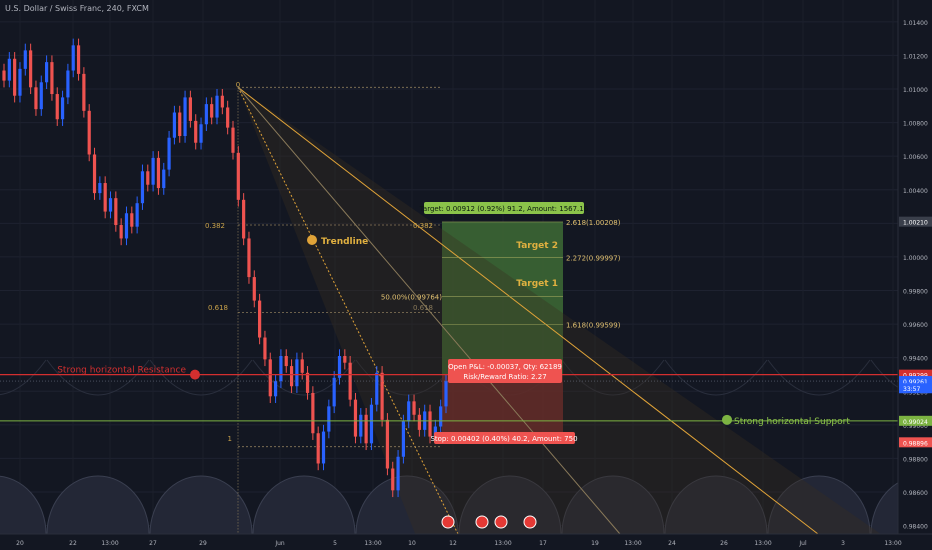 The width and height of the screenshot is (932, 550). I want to click on fib-ext-label: 50.00%(0.99764), so click(411, 298).